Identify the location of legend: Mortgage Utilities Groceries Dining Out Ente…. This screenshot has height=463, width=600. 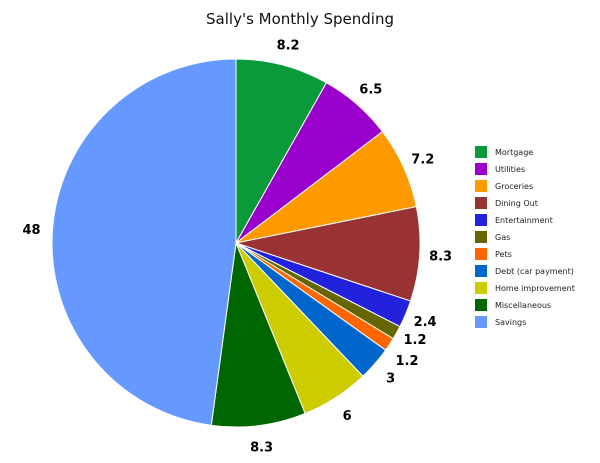
(525, 237).